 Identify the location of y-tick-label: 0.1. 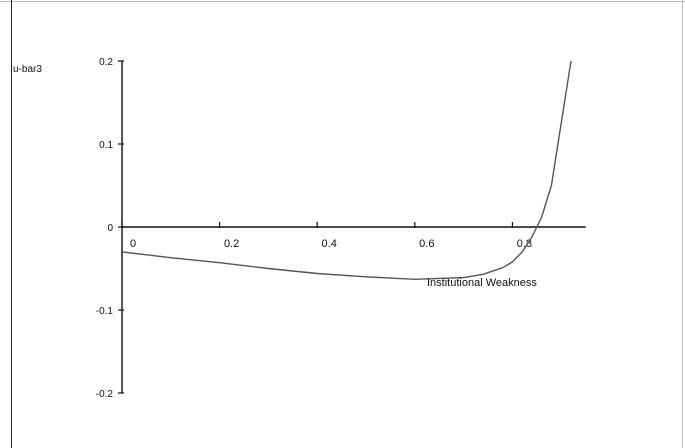
(106, 145).